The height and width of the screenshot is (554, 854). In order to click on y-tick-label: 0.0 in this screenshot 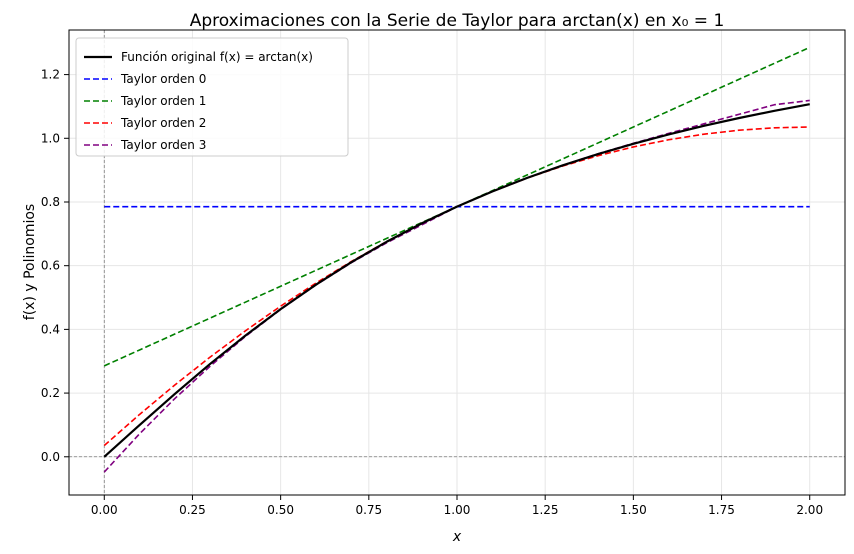, I will do `click(50, 457)`.